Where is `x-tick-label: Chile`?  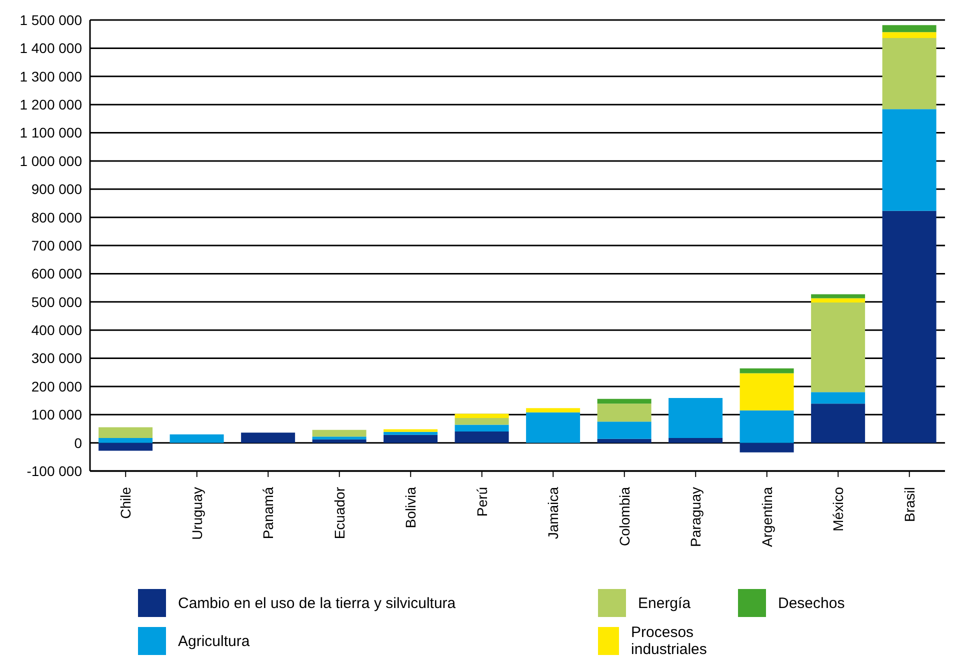
x-tick-label: Chile is located at coordinates (126, 502).